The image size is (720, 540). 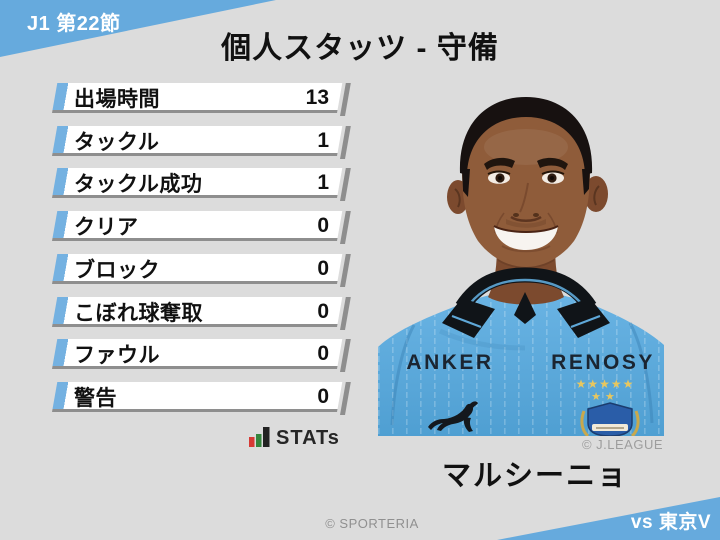 What do you see at coordinates (259, 437) in the screenshot?
I see `bar-chart-icon` at bounding box center [259, 437].